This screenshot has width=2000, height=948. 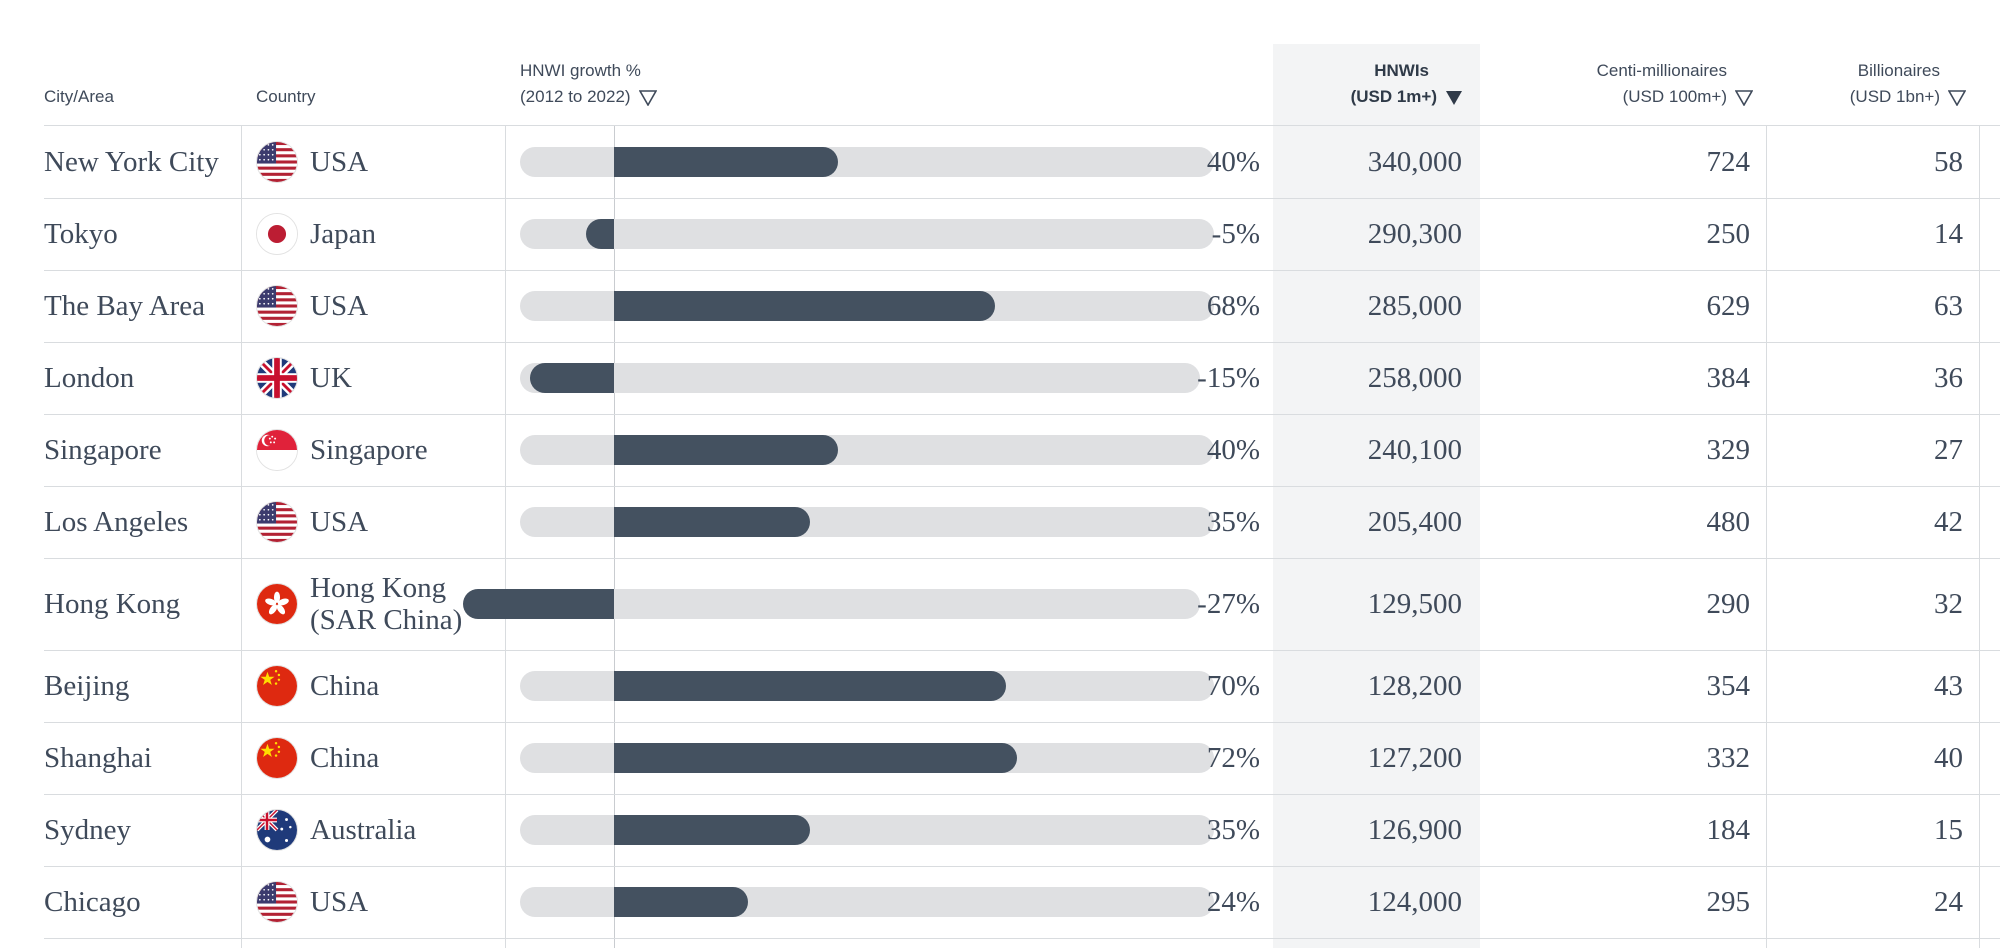 What do you see at coordinates (1233, 758) in the screenshot?
I see `growth-percent: 72%` at bounding box center [1233, 758].